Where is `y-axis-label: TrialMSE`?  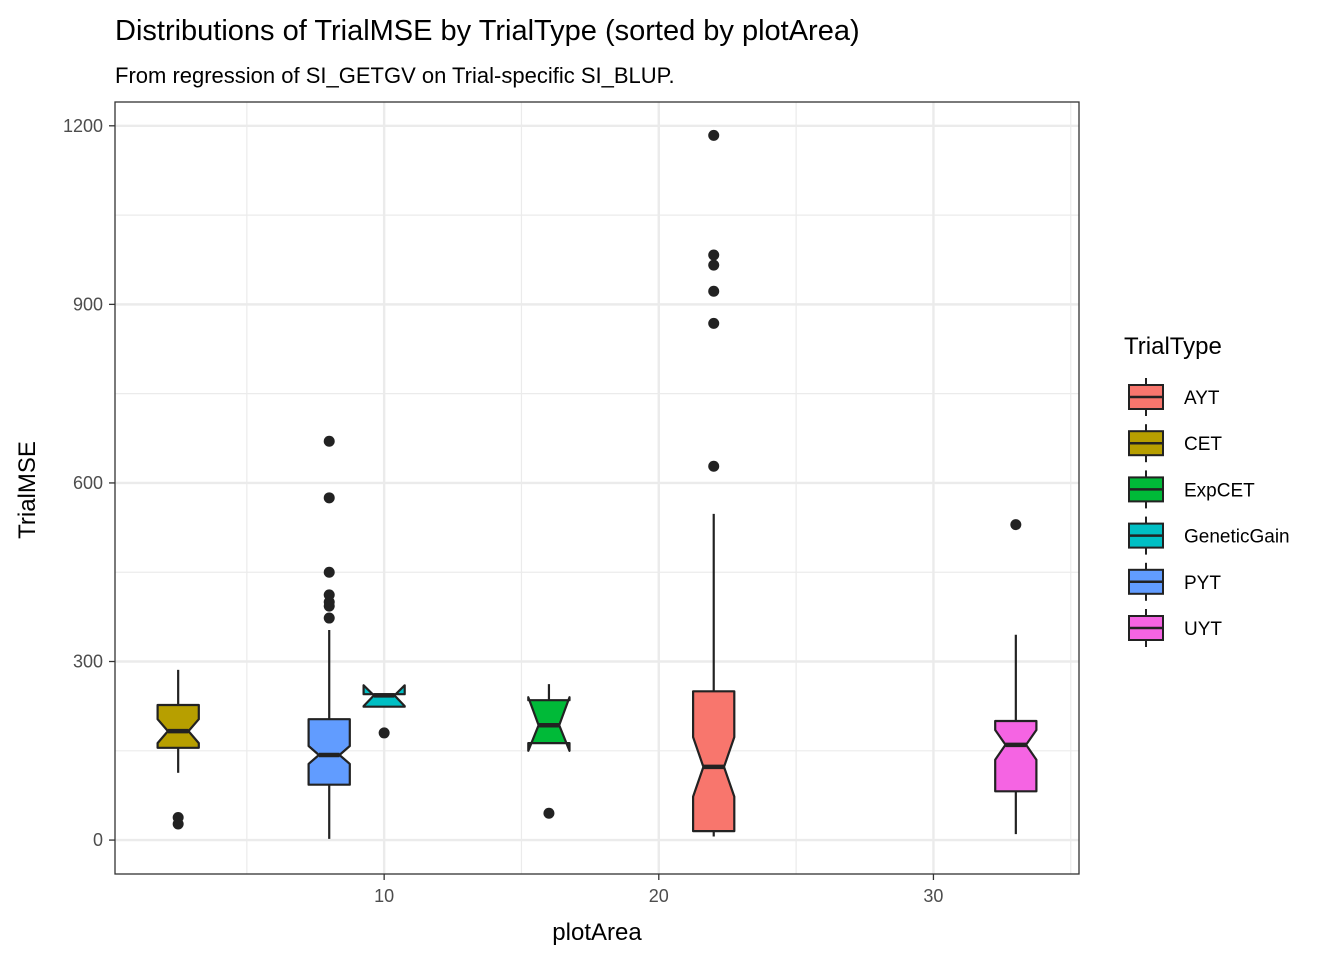
y-axis-label: TrialMSE is located at coordinates (27, 490).